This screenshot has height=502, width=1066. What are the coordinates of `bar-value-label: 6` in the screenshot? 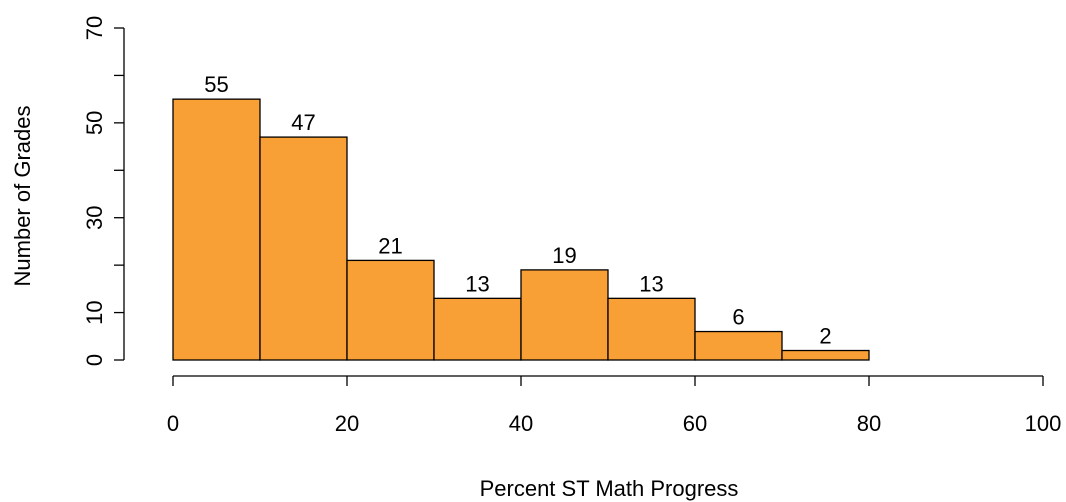 It's located at (738, 317).